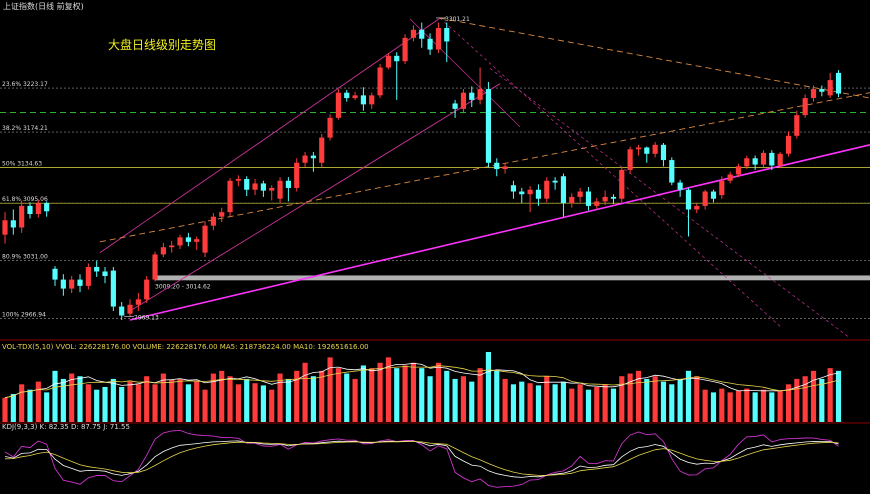 The image size is (870, 494). What do you see at coordinates (24, 314) in the screenshot?
I see `fib-level-label: 100% 2966.94` at bounding box center [24, 314].